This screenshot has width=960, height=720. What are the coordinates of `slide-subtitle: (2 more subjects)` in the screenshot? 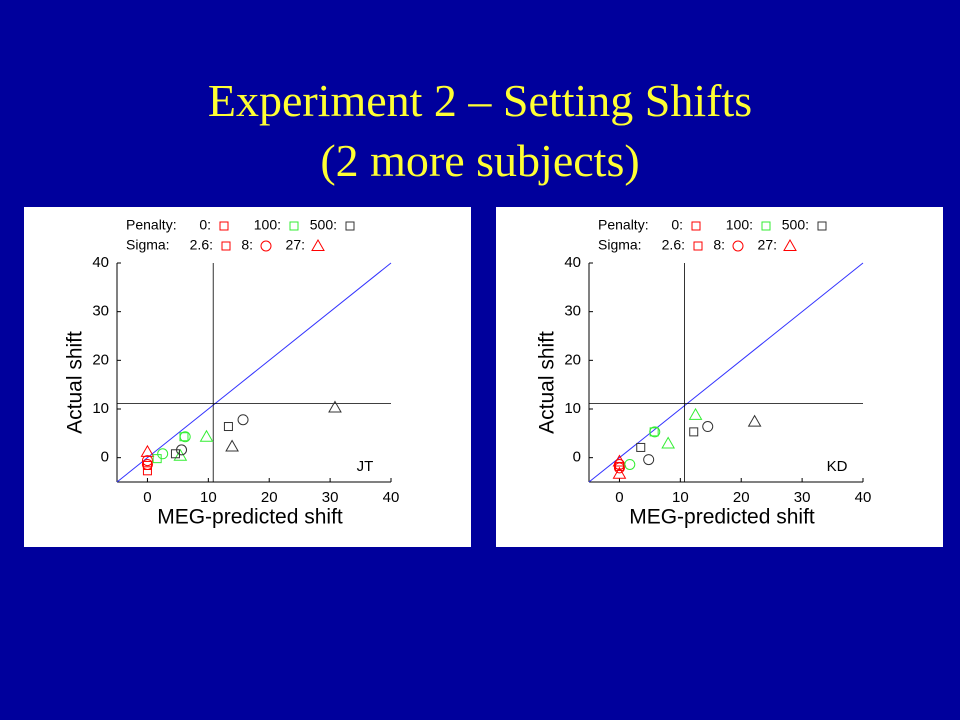 It's located at (480, 160).